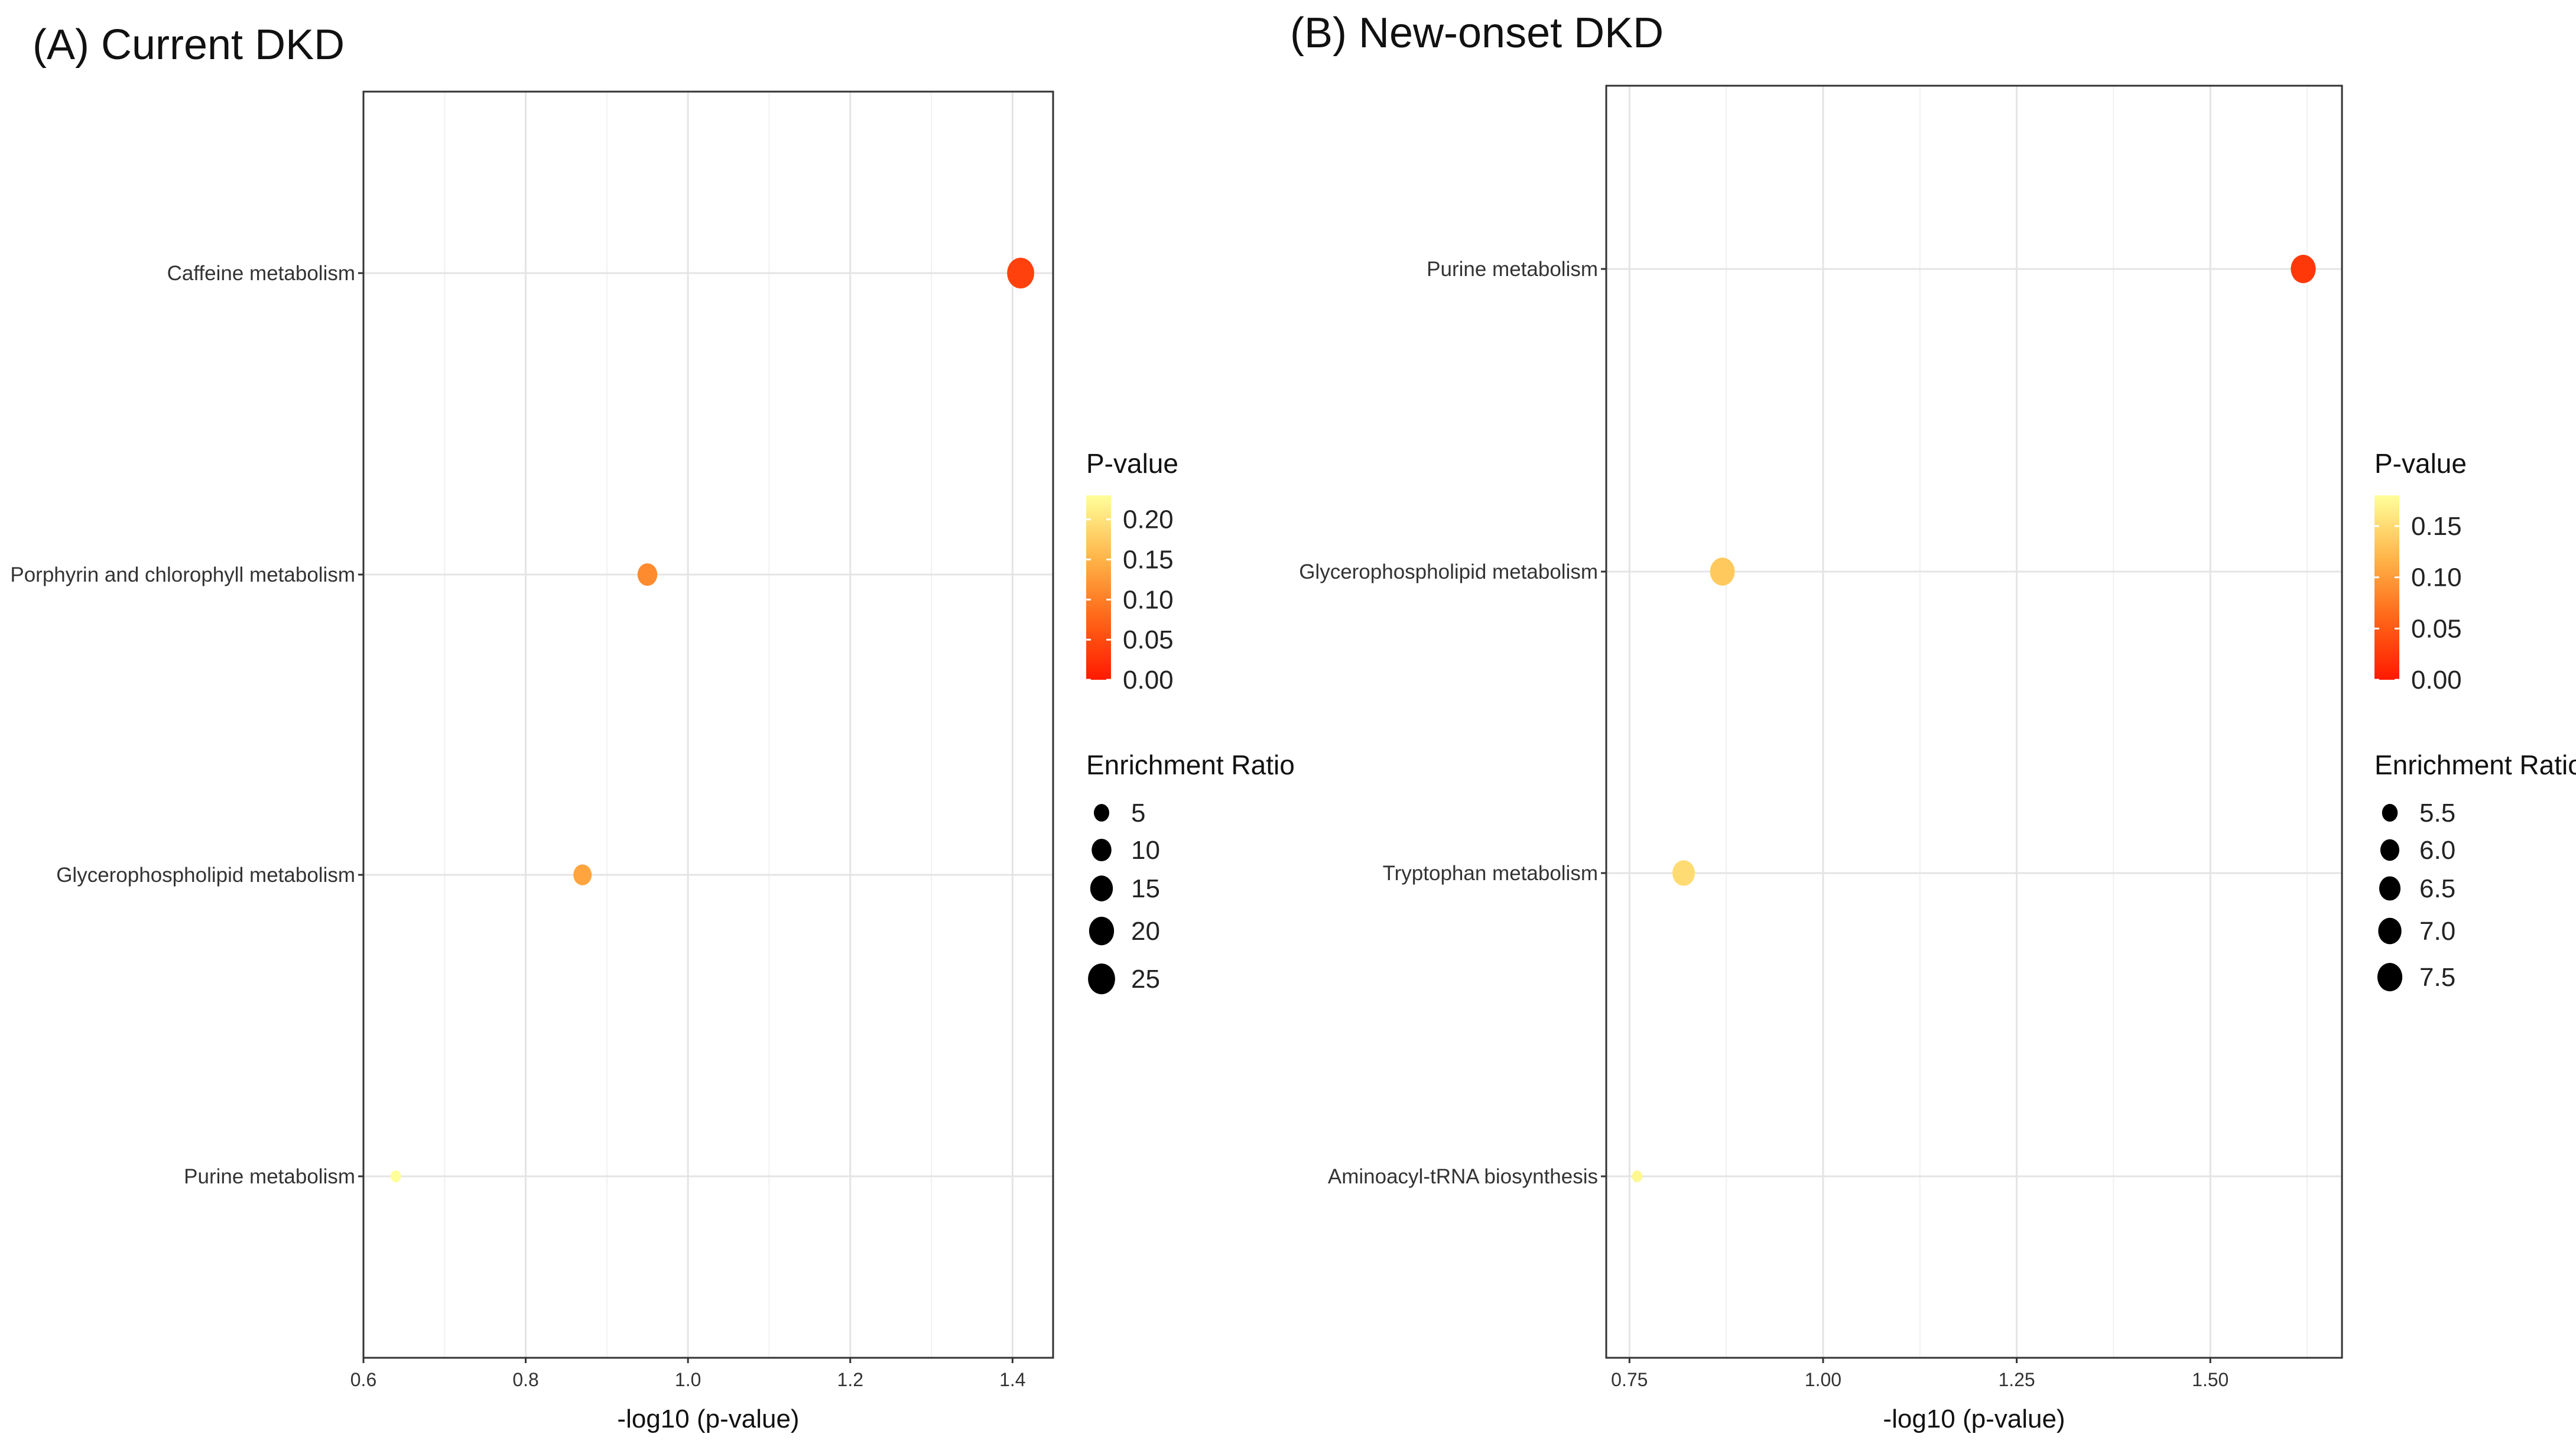  Describe the element at coordinates (1012, 1379) in the screenshot. I see `x-tick-label: 1.4` at that location.